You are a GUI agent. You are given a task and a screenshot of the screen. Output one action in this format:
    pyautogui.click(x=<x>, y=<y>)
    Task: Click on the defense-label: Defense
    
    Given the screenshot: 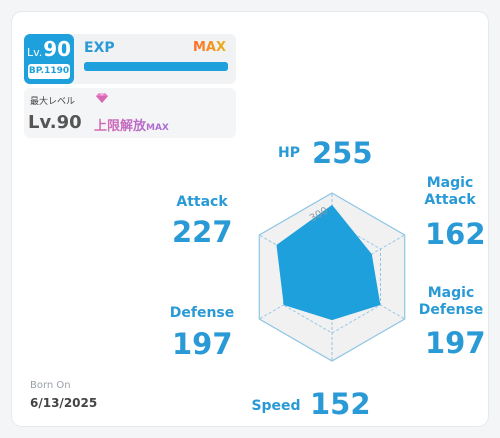 What is the action you would take?
    pyautogui.click(x=202, y=313)
    